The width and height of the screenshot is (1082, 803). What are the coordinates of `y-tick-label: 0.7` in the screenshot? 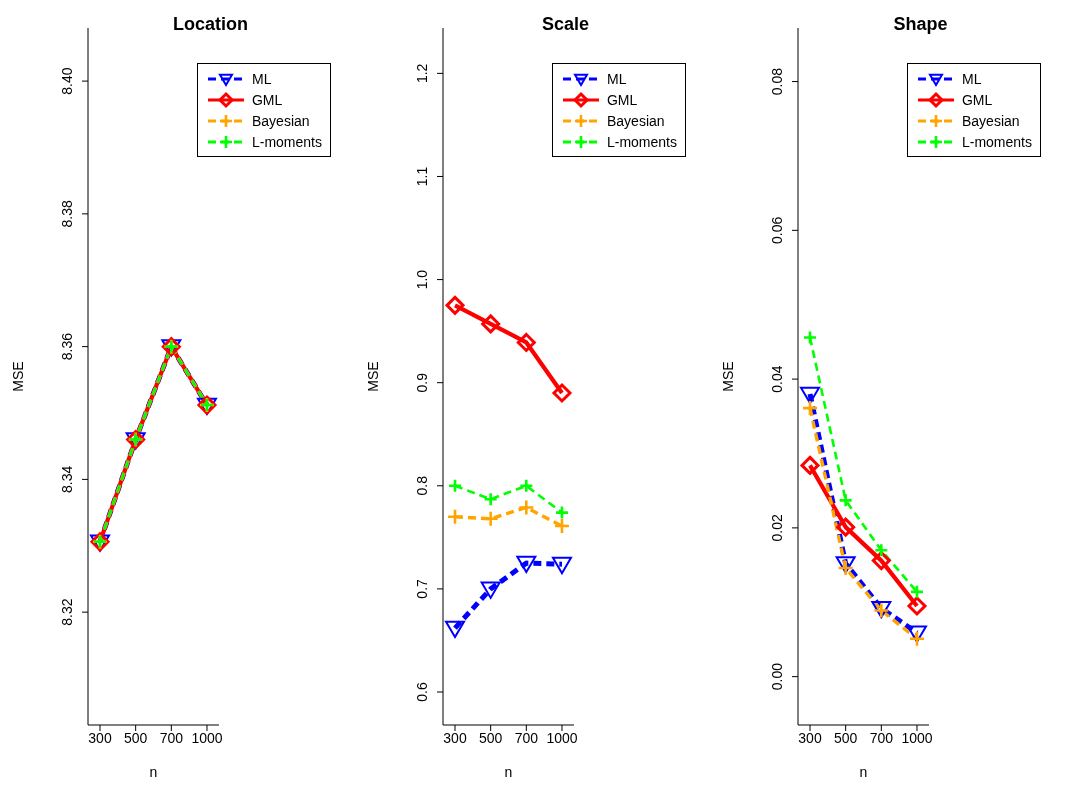 It's located at (422, 588).